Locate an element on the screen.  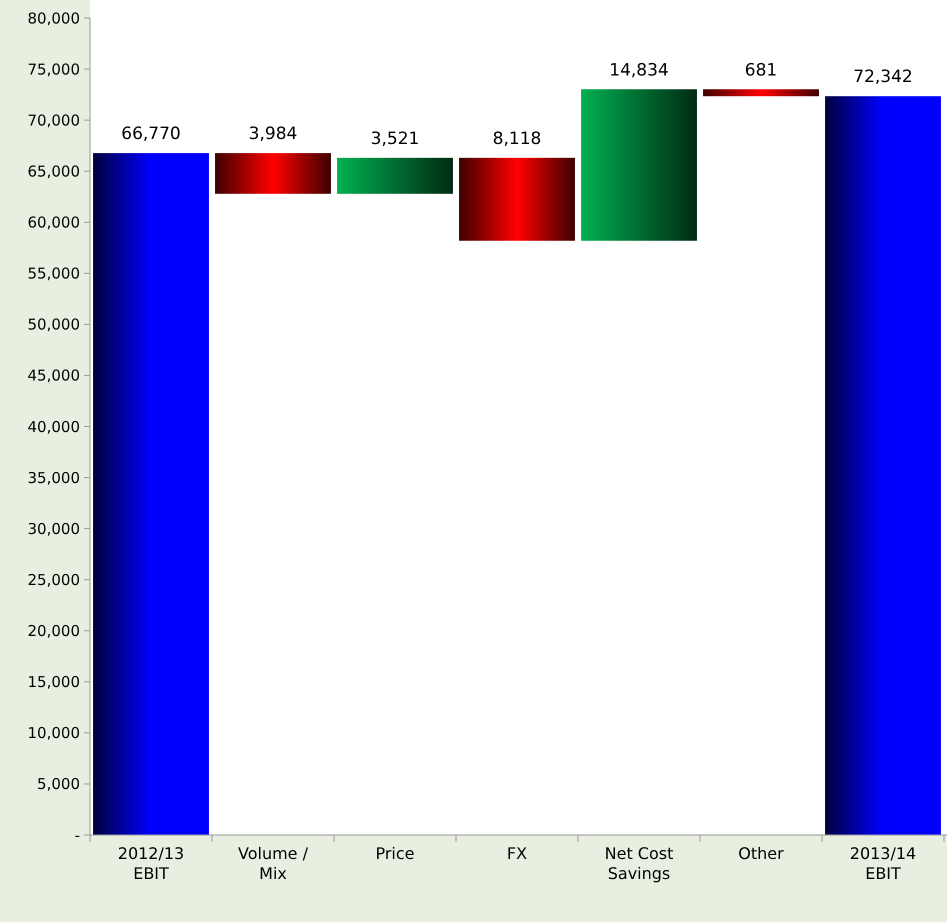
x-tick-label: Net Cost Savings is located at coordinates (639, 863).